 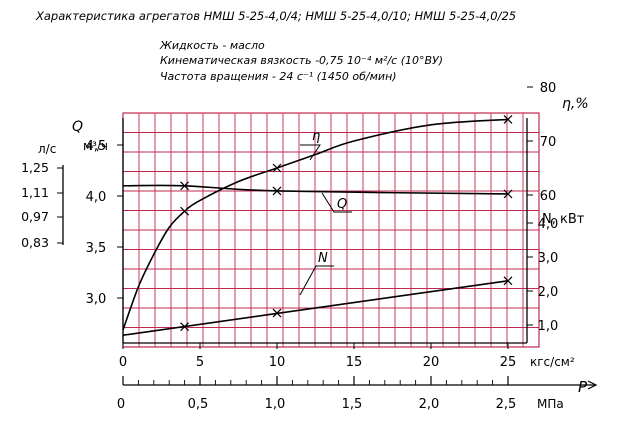 What do you see at coordinates (583, 387) in the screenshot?
I see `pressure-symbol-label: P` at bounding box center [583, 387].